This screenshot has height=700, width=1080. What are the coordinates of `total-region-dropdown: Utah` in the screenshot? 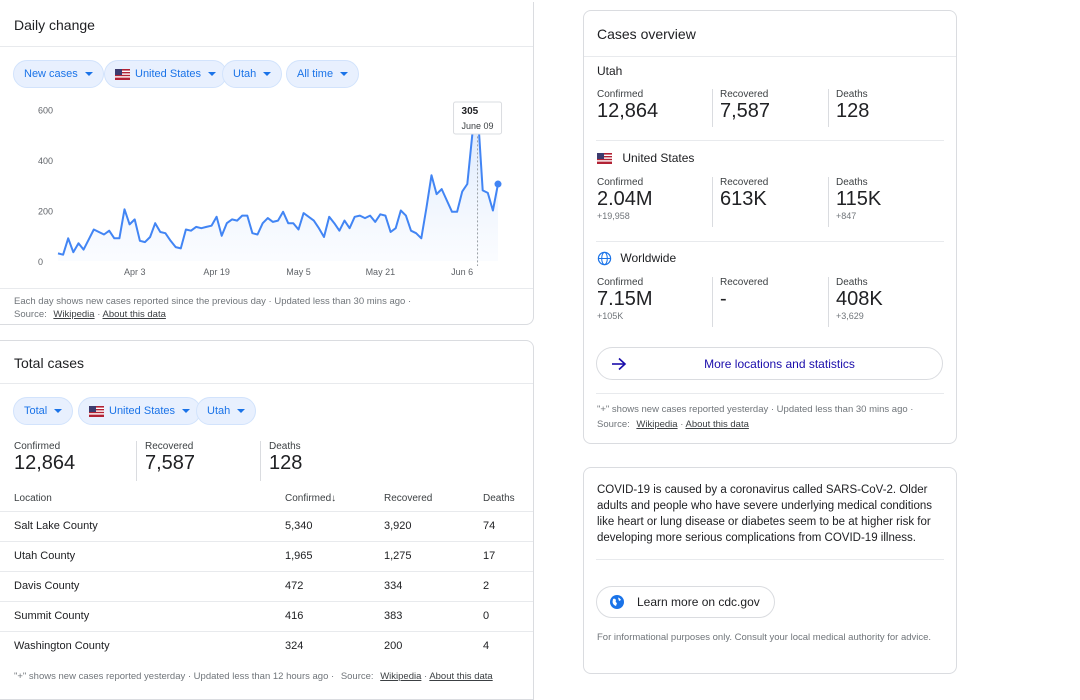 It's located at (226, 411).